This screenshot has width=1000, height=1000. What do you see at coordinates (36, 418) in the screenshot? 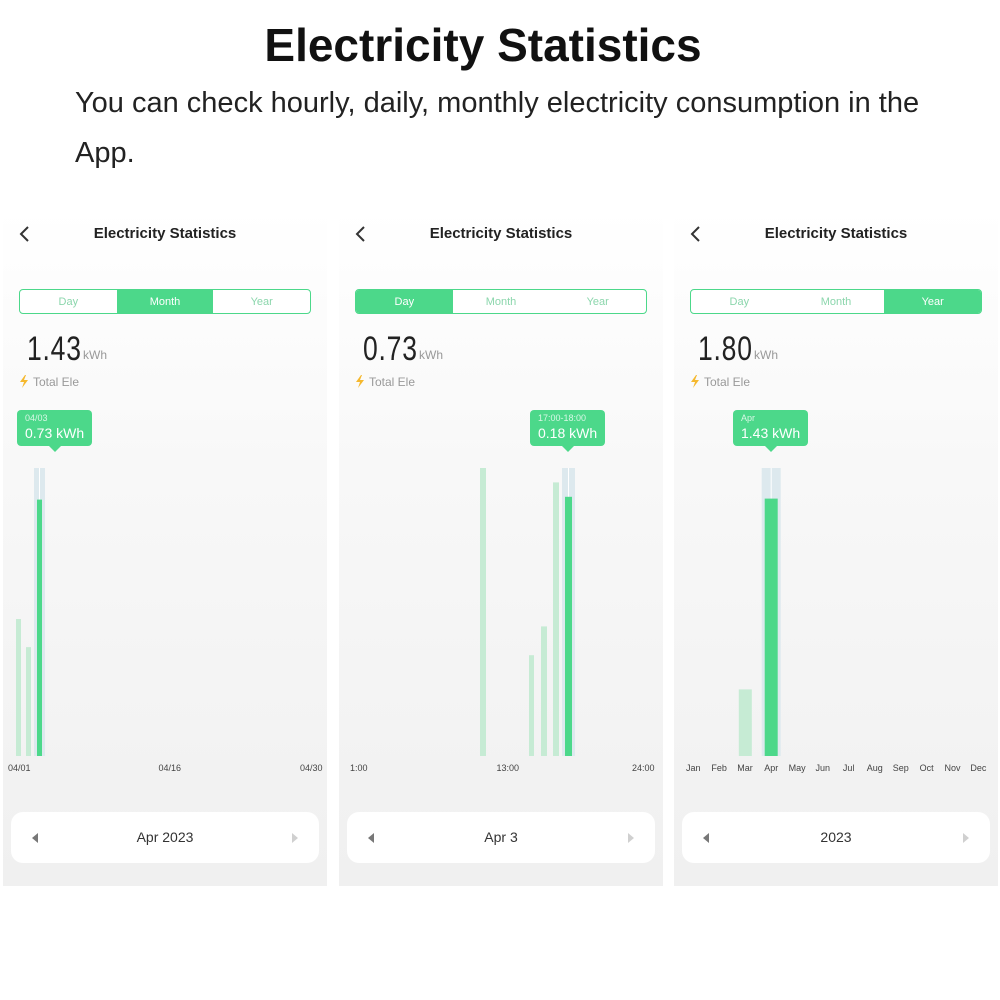
I see `tooltip-date: 04/03` at bounding box center [36, 418].